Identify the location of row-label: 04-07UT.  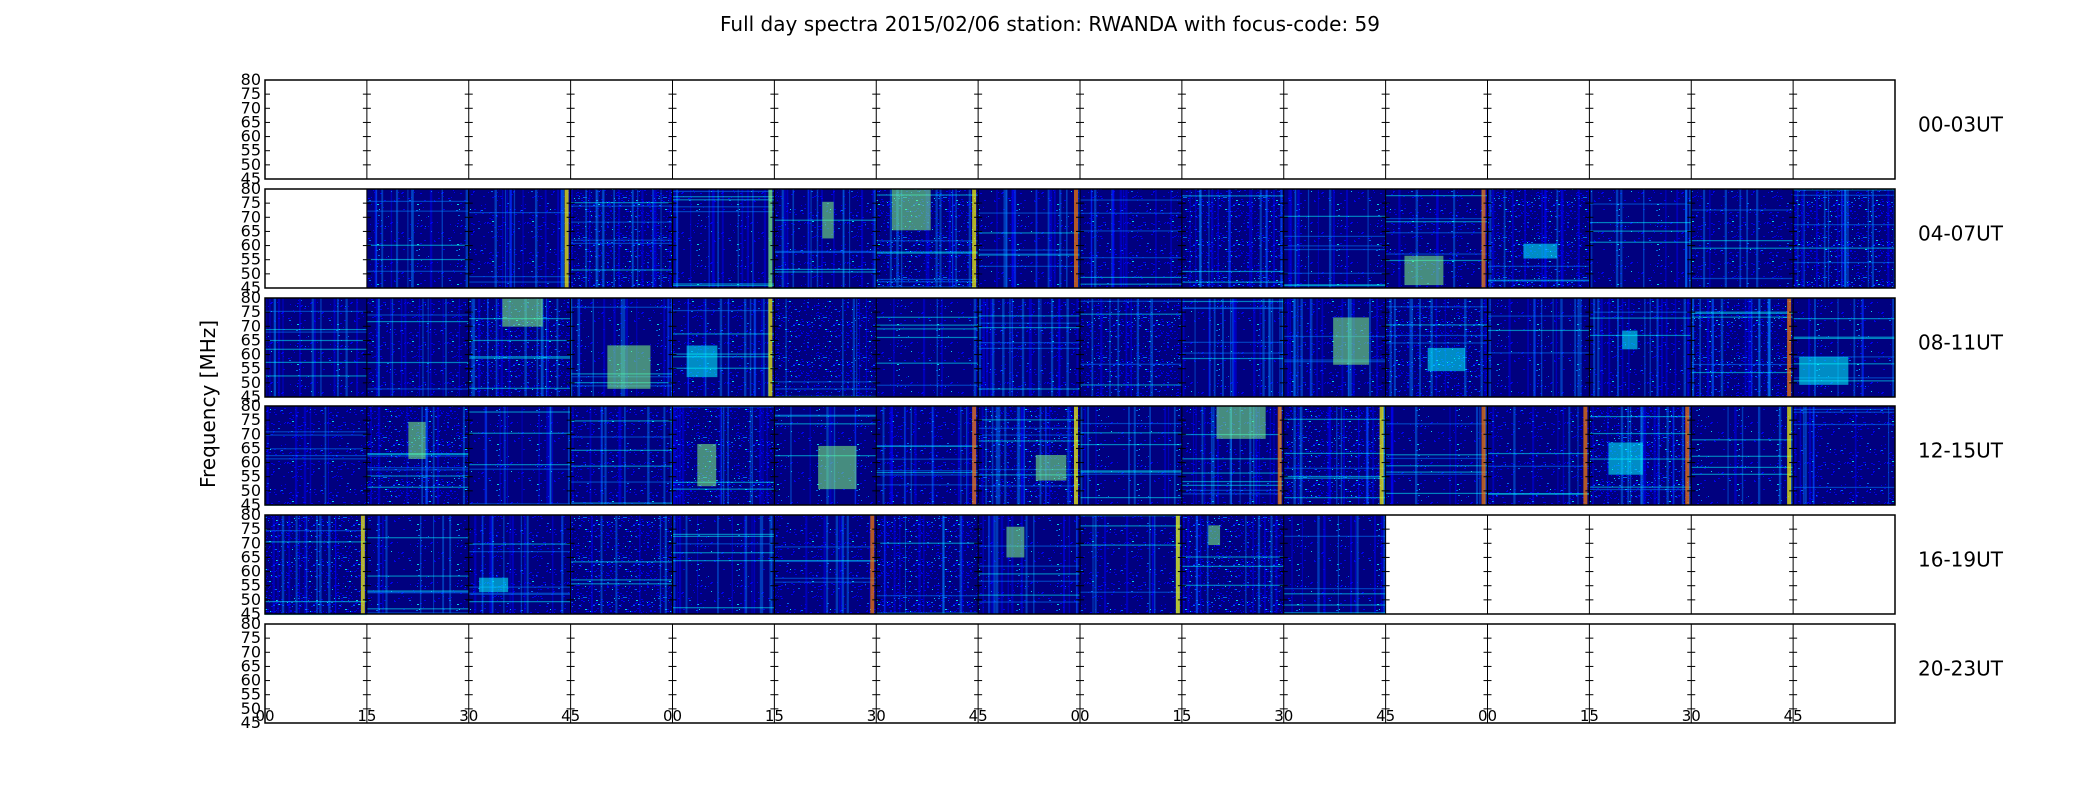
(1961, 234).